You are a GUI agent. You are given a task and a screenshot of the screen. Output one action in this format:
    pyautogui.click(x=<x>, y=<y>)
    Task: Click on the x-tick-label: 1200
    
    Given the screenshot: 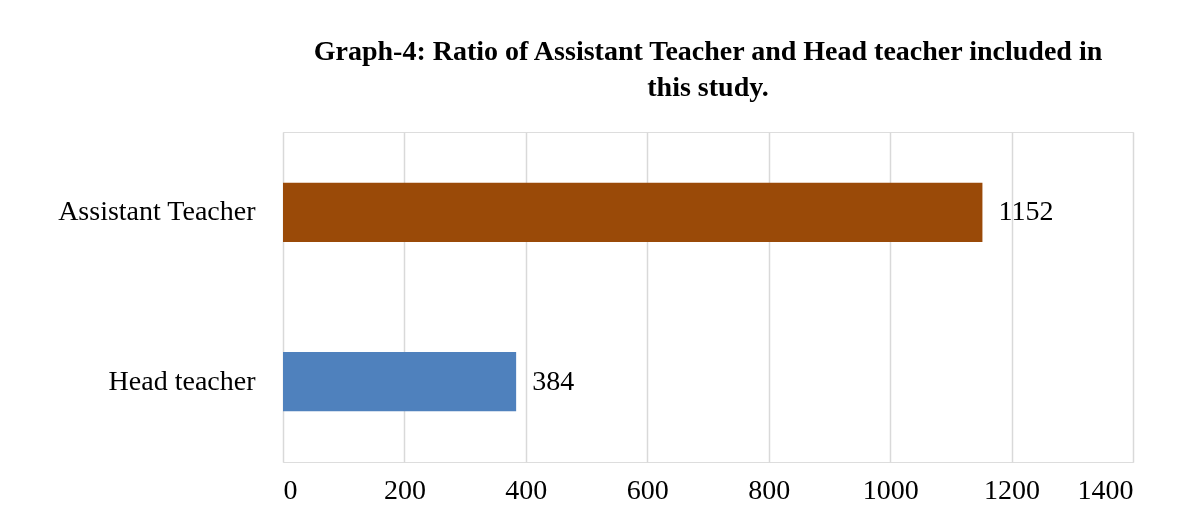 What is the action you would take?
    pyautogui.click(x=1012, y=489)
    